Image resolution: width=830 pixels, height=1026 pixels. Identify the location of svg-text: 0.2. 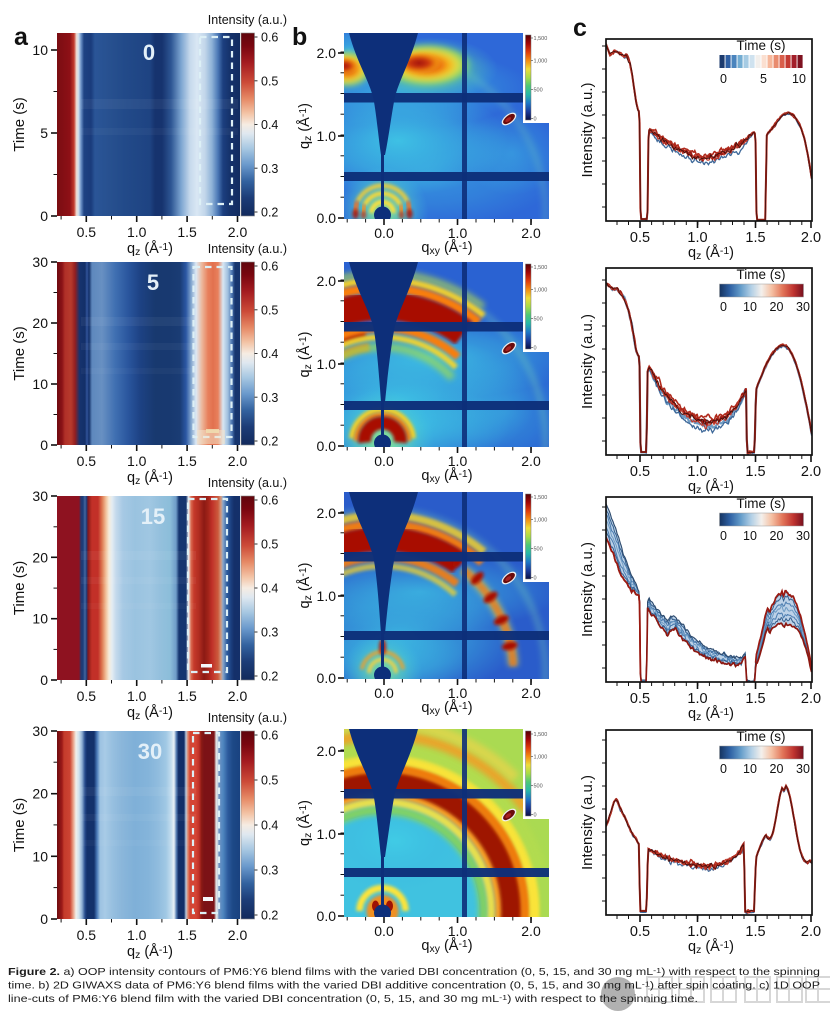
(269, 442).